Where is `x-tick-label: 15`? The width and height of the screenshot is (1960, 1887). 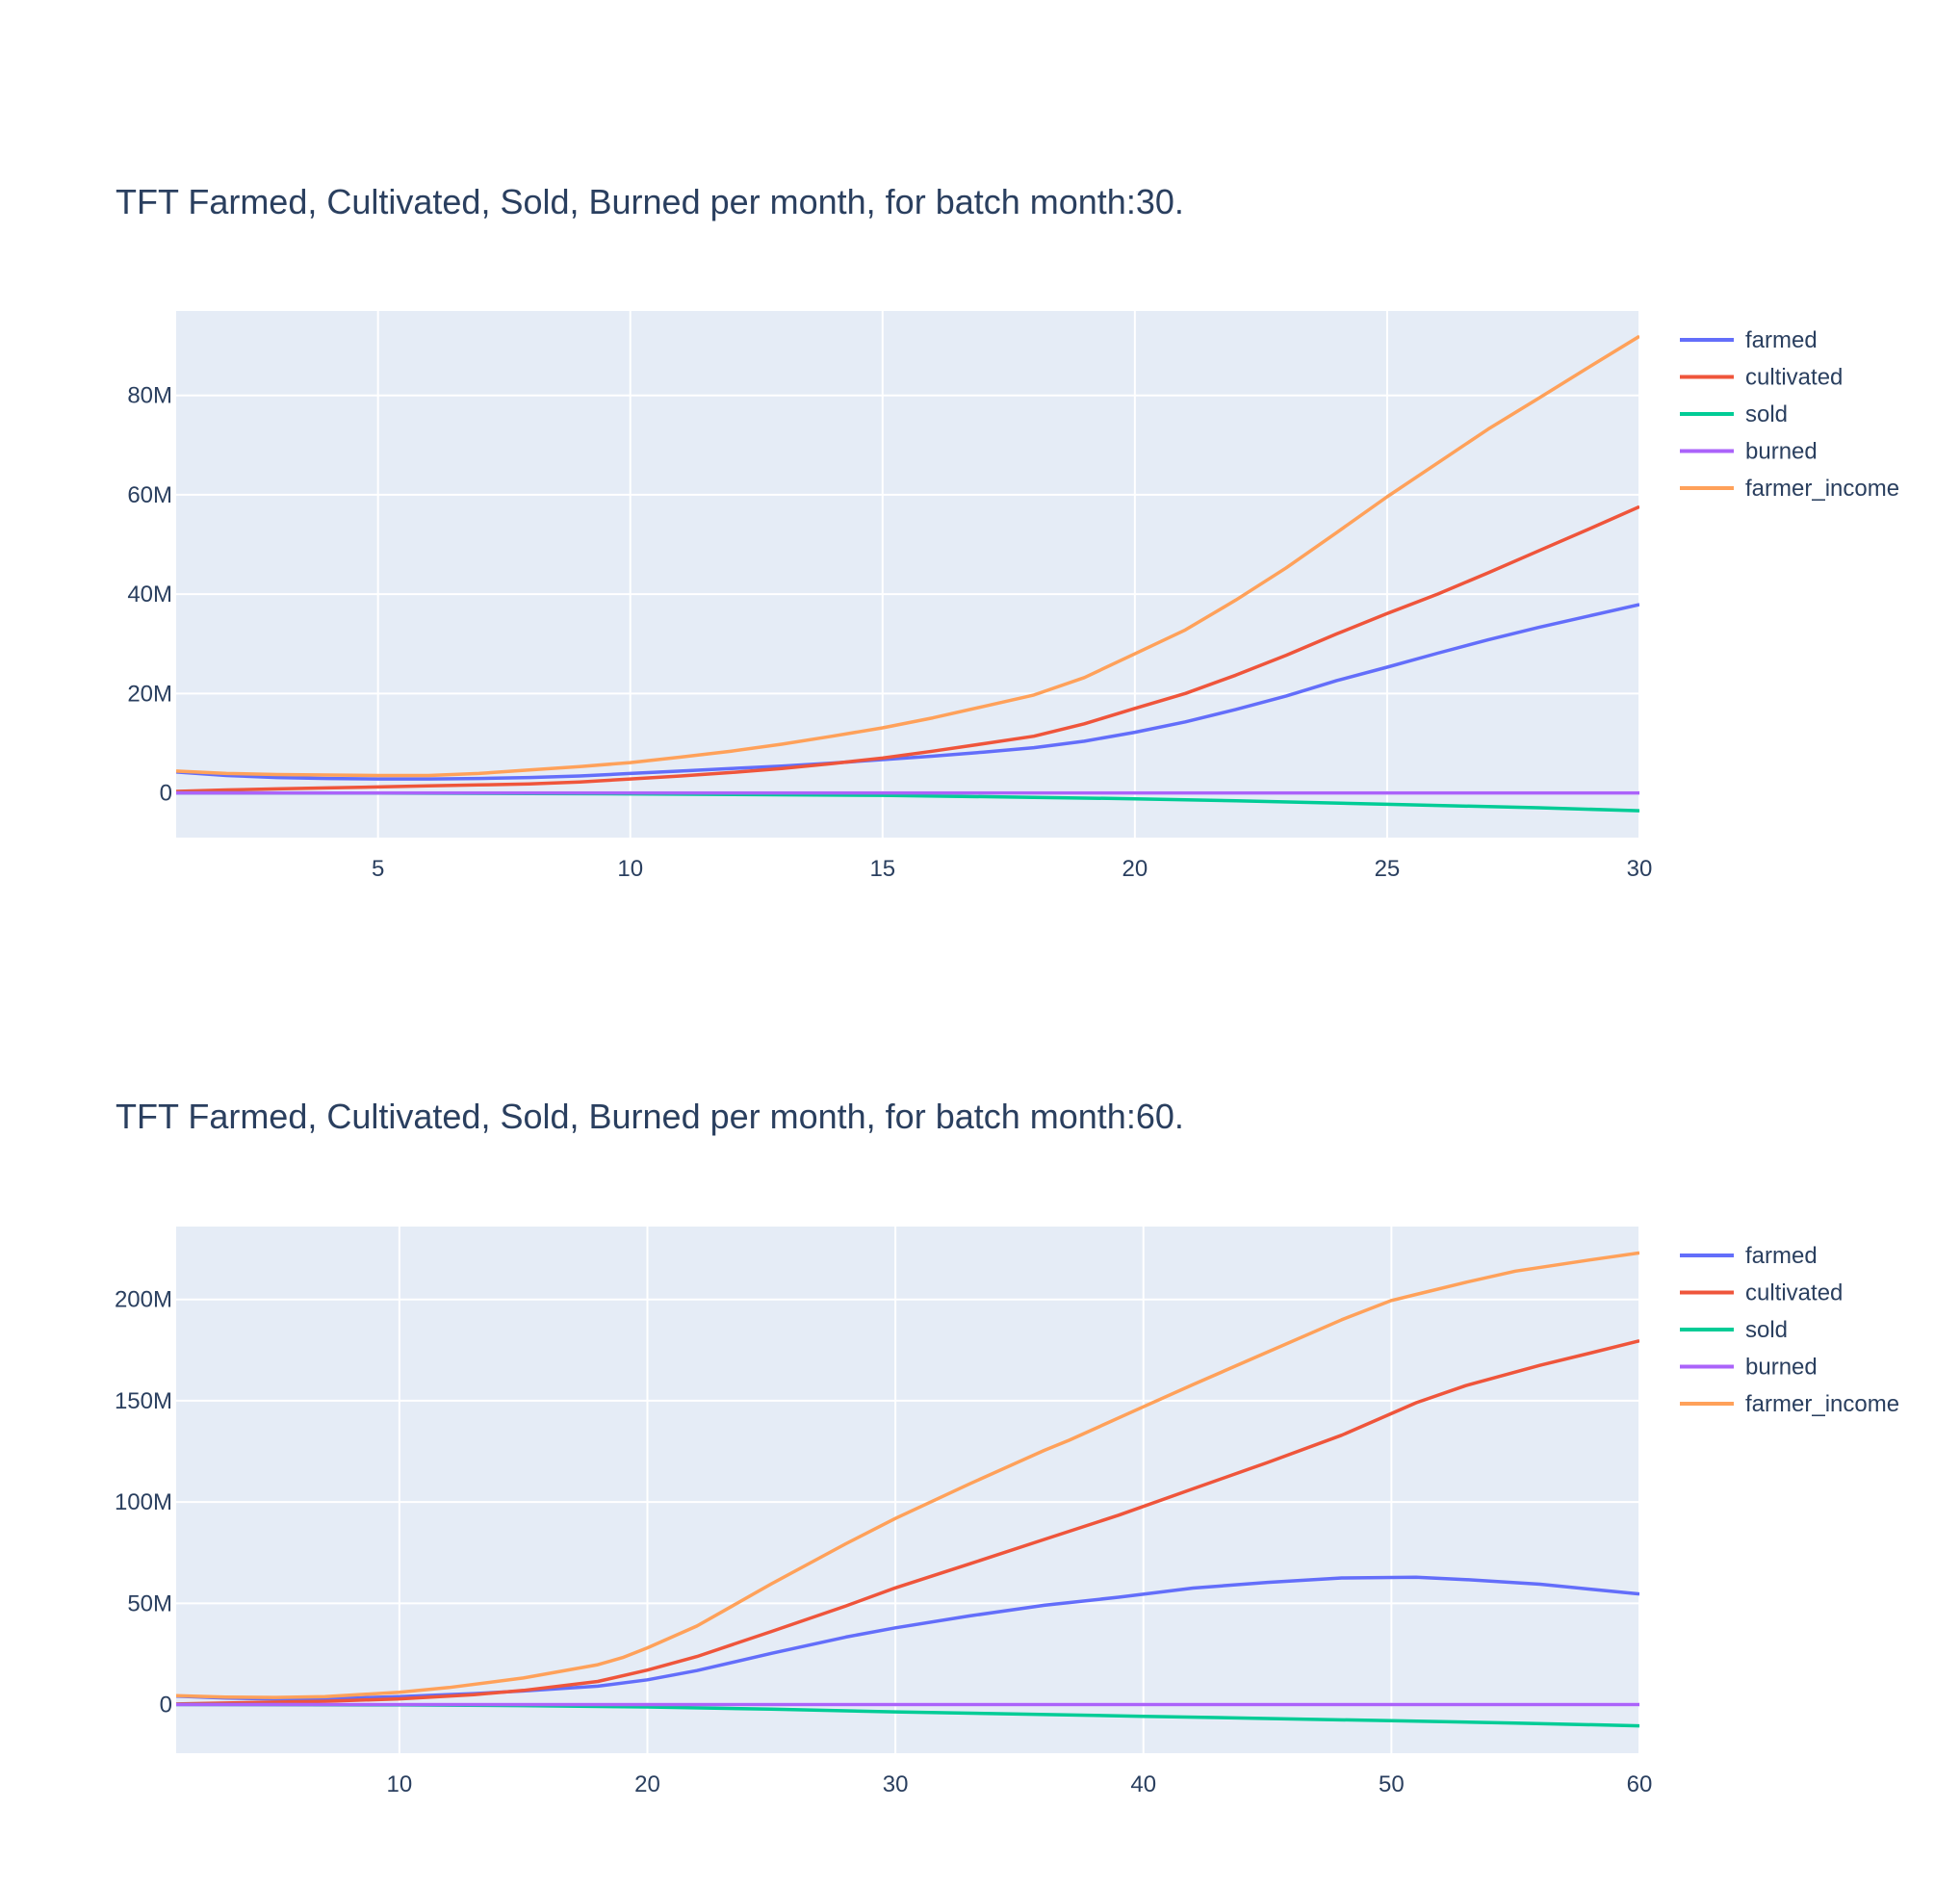 x-tick-label: 15 is located at coordinates (882, 869).